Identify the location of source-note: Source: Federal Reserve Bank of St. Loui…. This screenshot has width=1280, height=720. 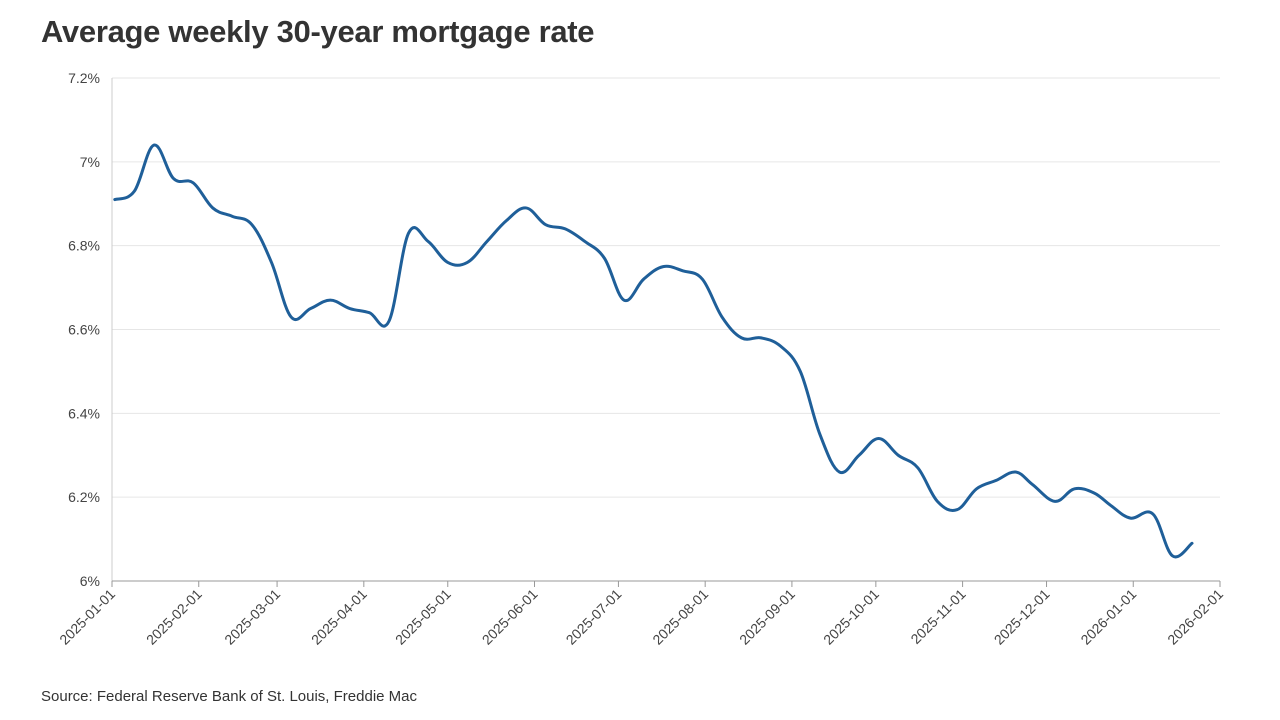
(229, 696).